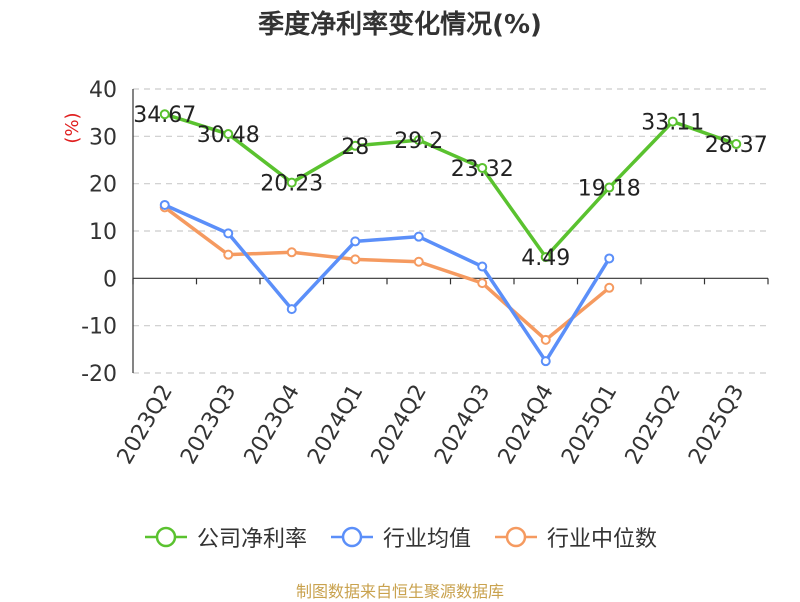  I want to click on data-label: 20.23, so click(291, 184).